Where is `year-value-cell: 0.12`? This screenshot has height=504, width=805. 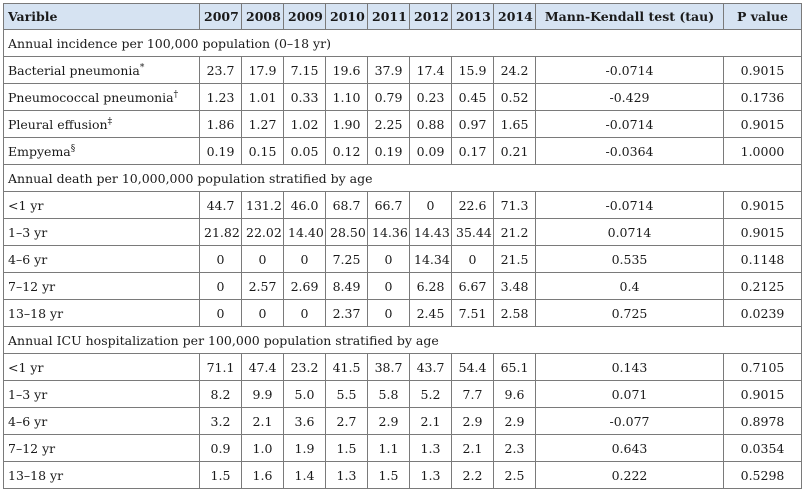
year-value-cell: 0.12 is located at coordinates (346, 151).